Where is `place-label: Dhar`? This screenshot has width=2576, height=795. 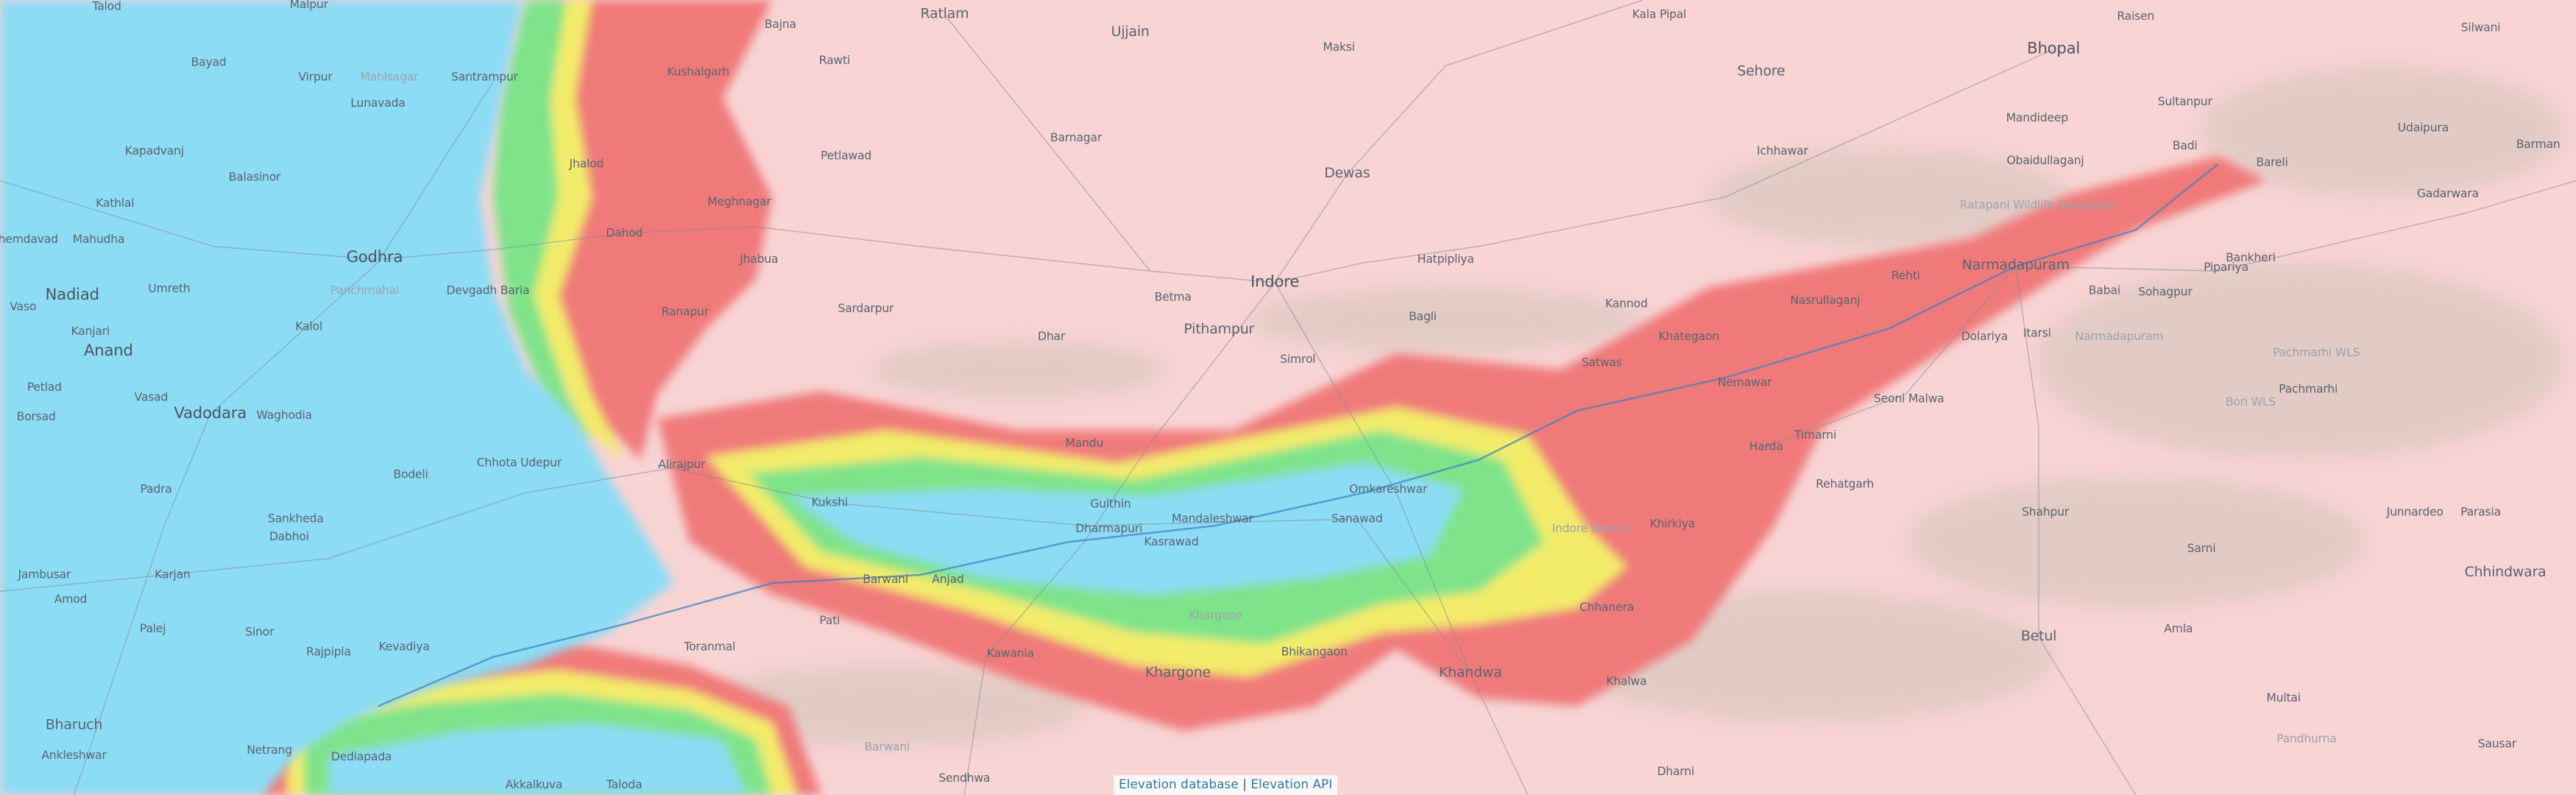 place-label: Dhar is located at coordinates (1052, 337).